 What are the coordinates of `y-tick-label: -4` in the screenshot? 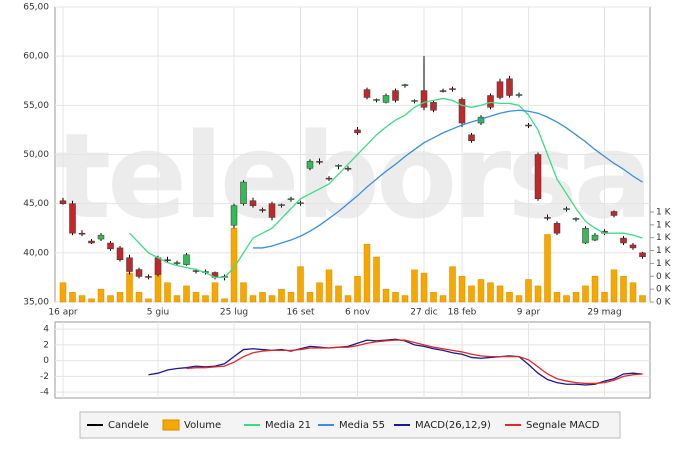 It's located at (44, 393).